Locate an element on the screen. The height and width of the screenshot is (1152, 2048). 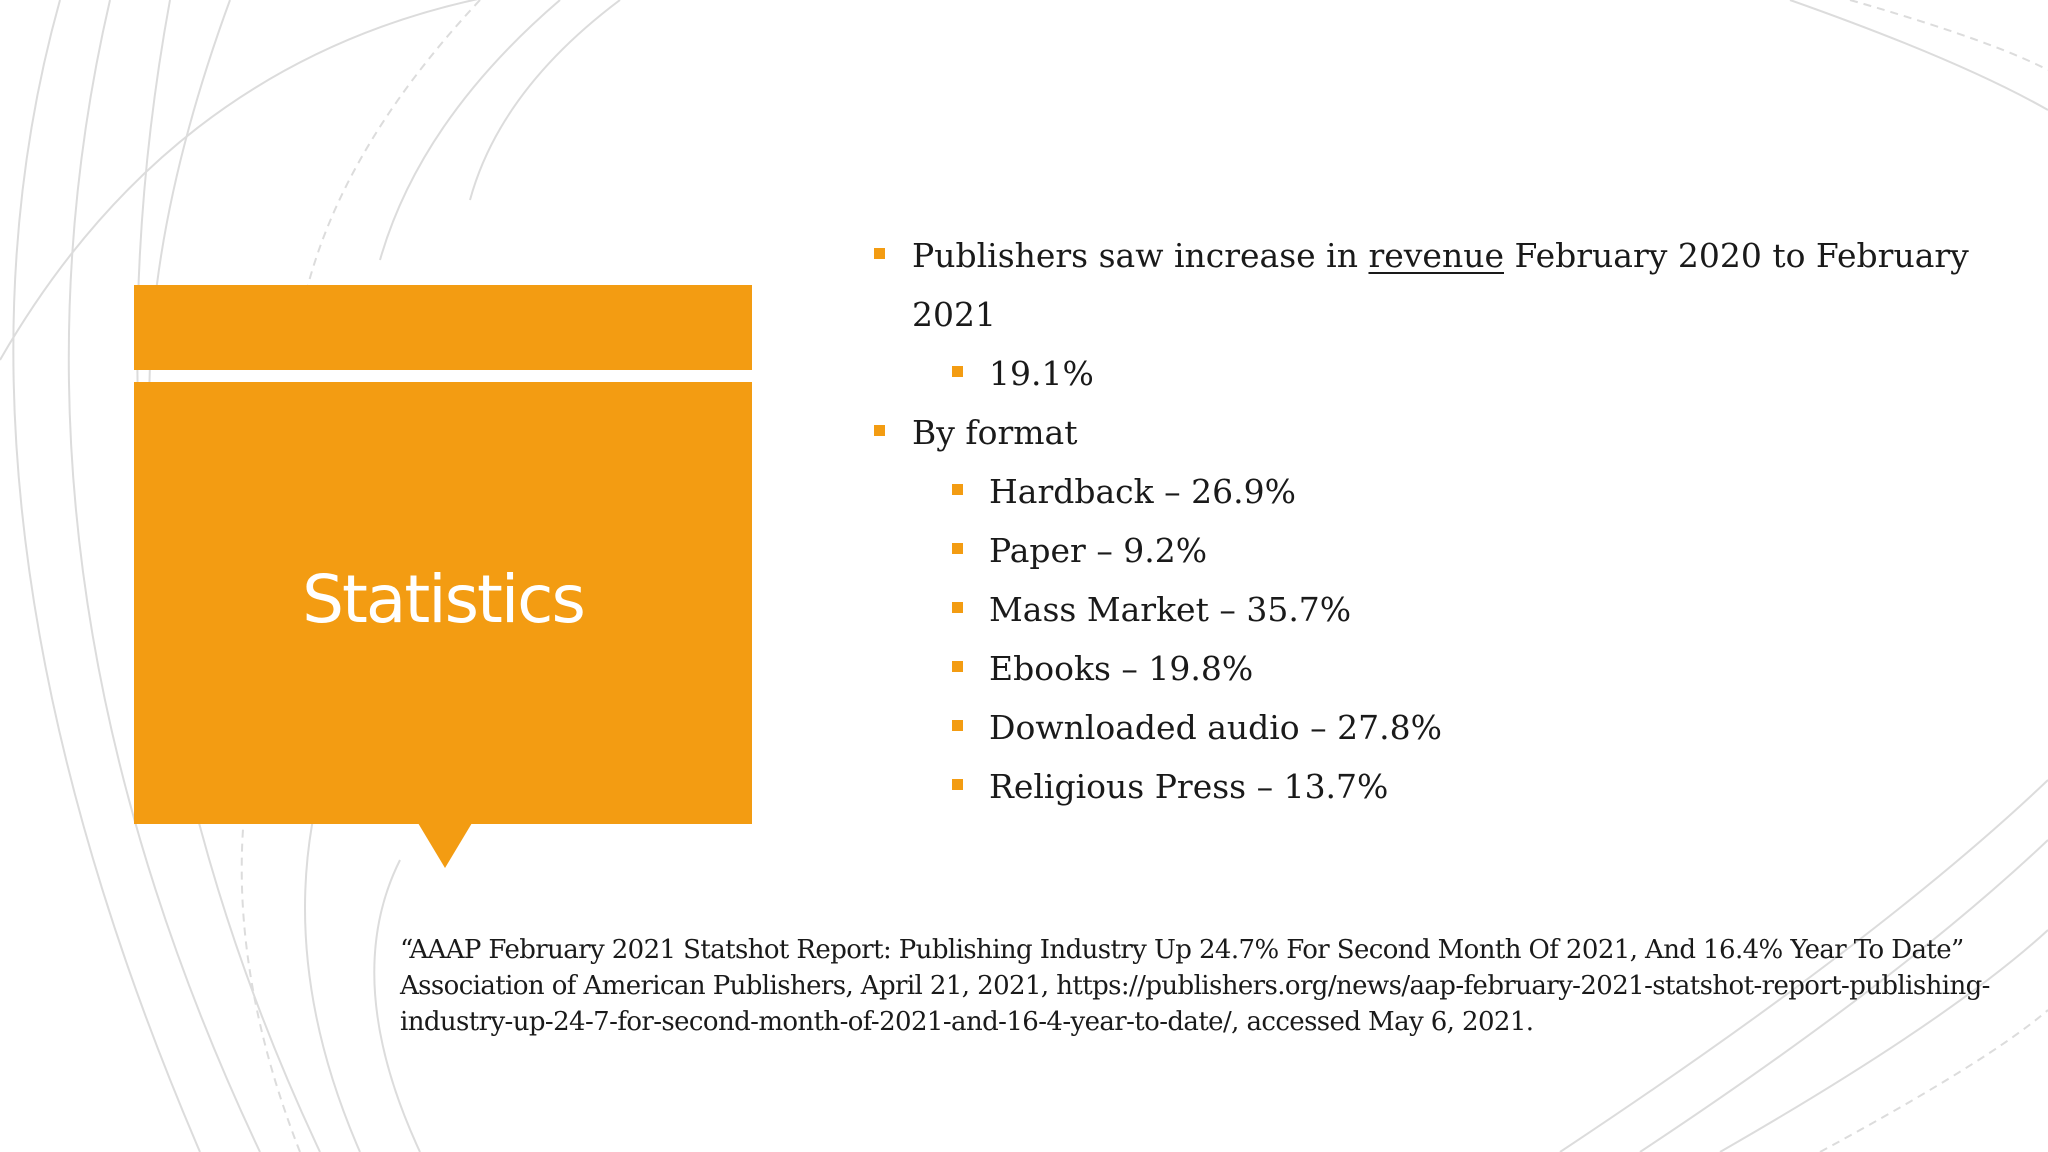
title-box is located at coordinates (443, 603).